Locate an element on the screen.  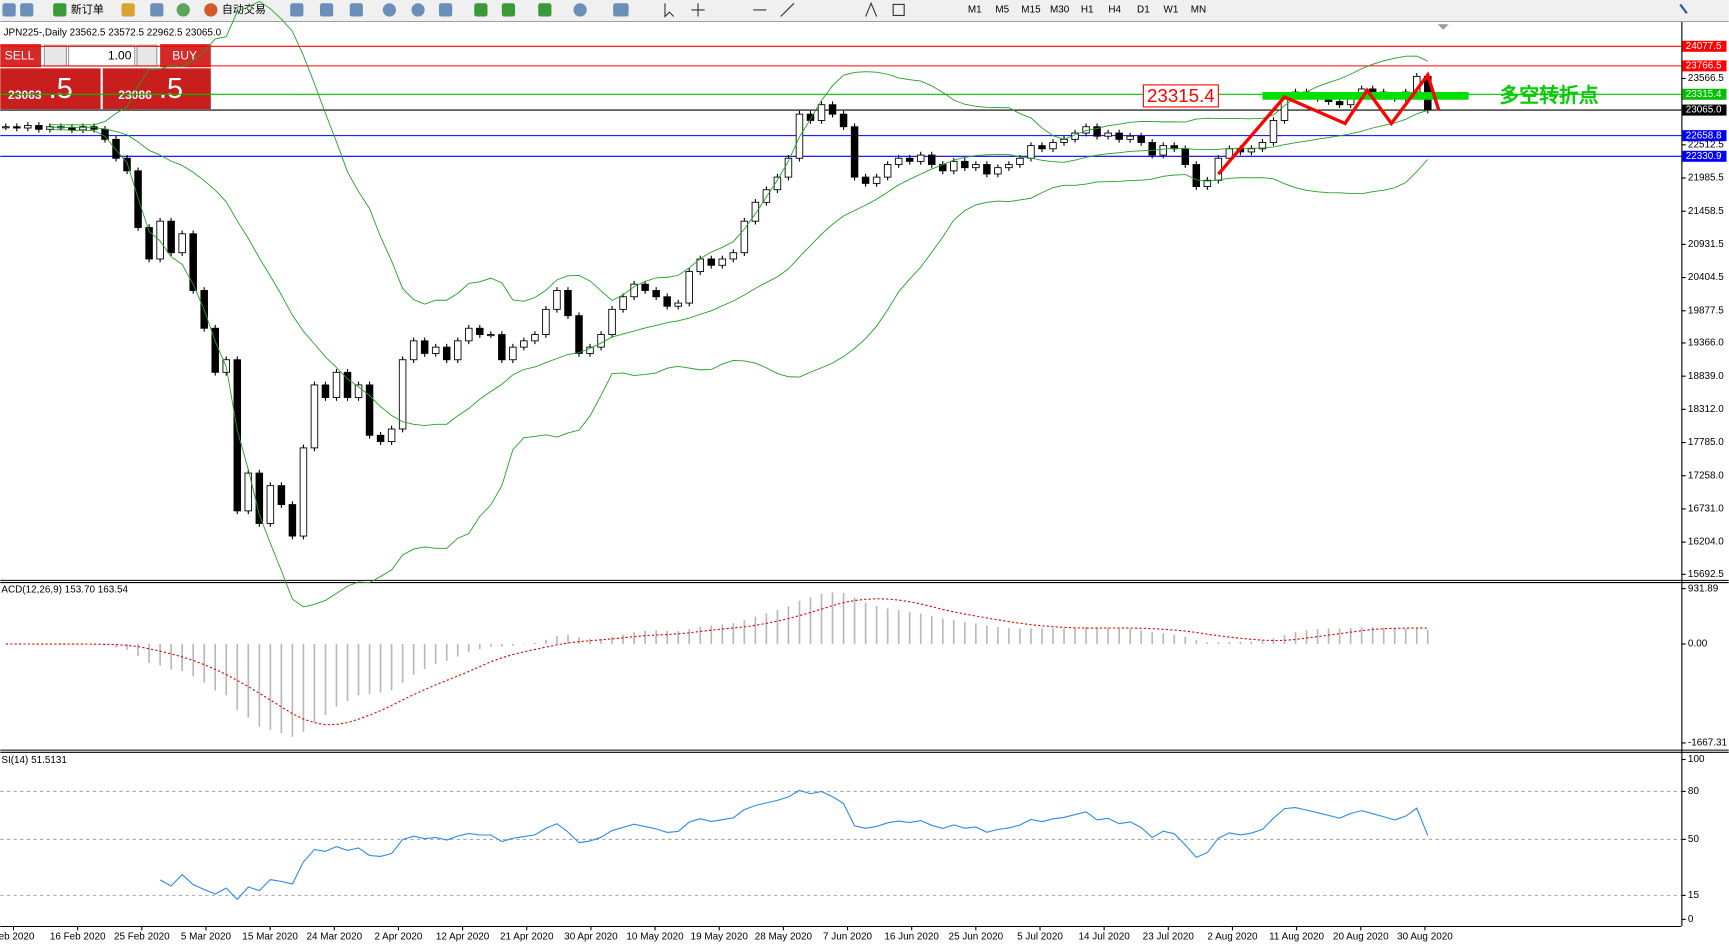
ask-fraction: .5 is located at coordinates (171, 89).